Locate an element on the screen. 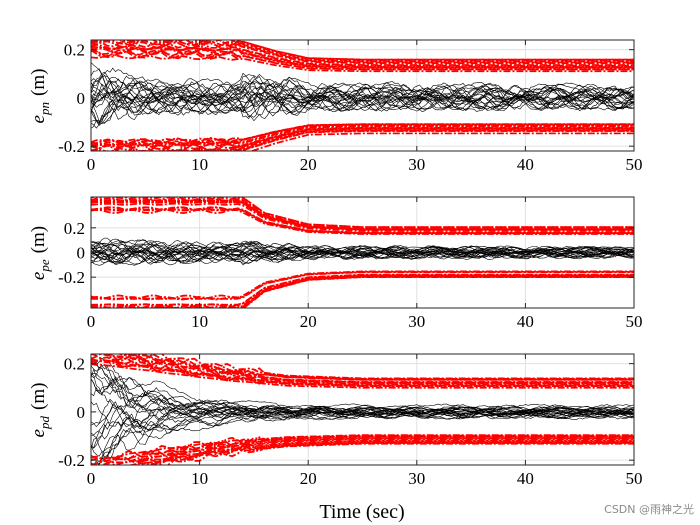 This screenshot has height=525, width=700. y-axis-label-epn: epn(m) is located at coordinates (40, 96).